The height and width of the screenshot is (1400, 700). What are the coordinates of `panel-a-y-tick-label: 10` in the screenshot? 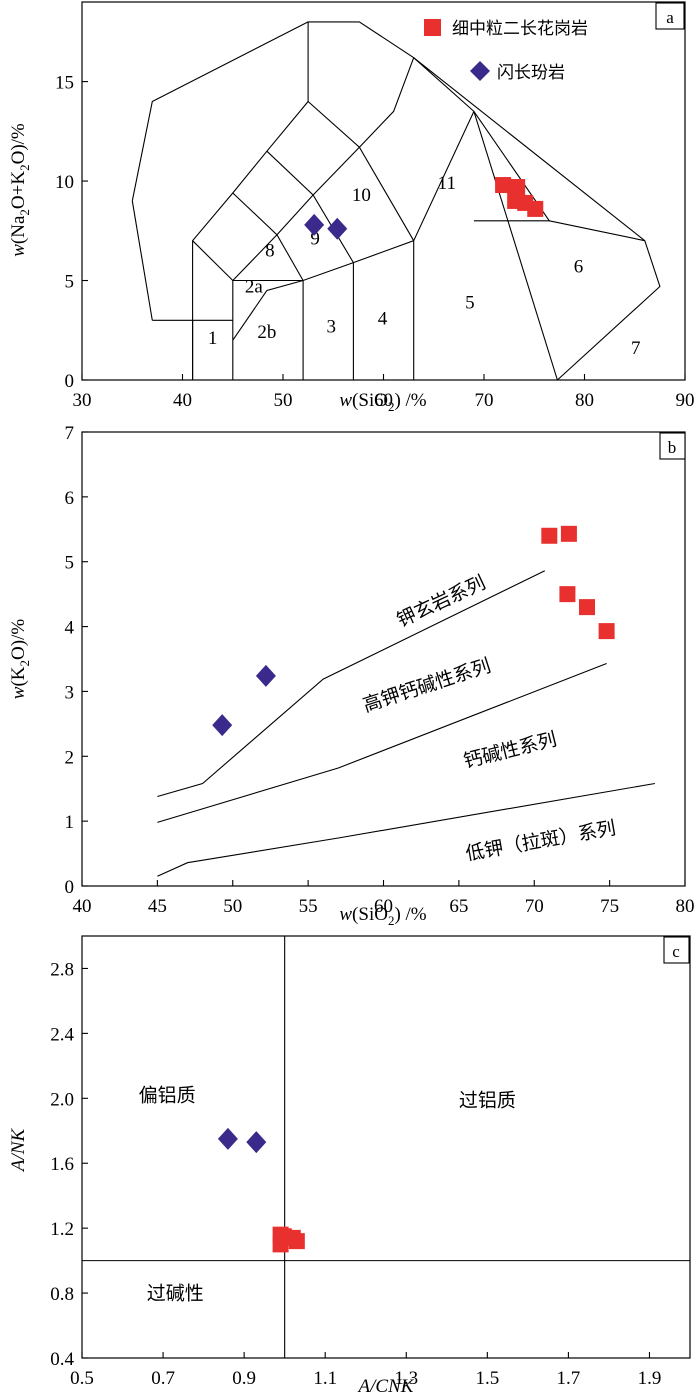 It's located at (64, 182).